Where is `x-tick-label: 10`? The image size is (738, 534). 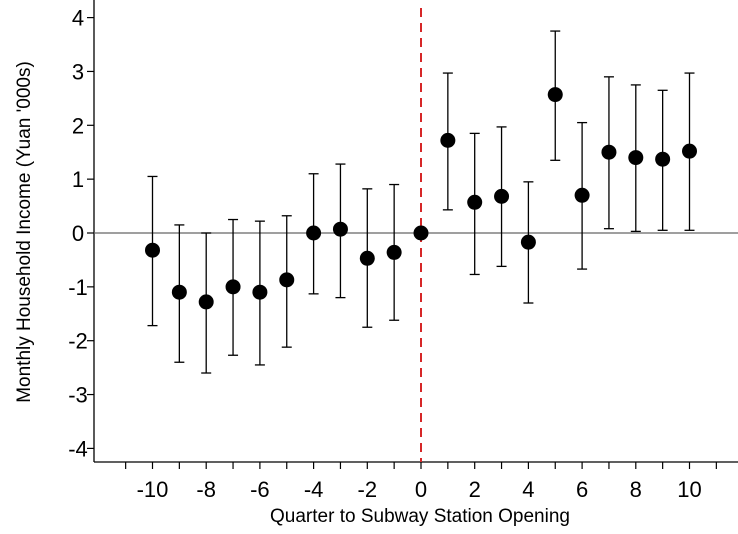
x-tick-label: 10 is located at coordinates (689, 489).